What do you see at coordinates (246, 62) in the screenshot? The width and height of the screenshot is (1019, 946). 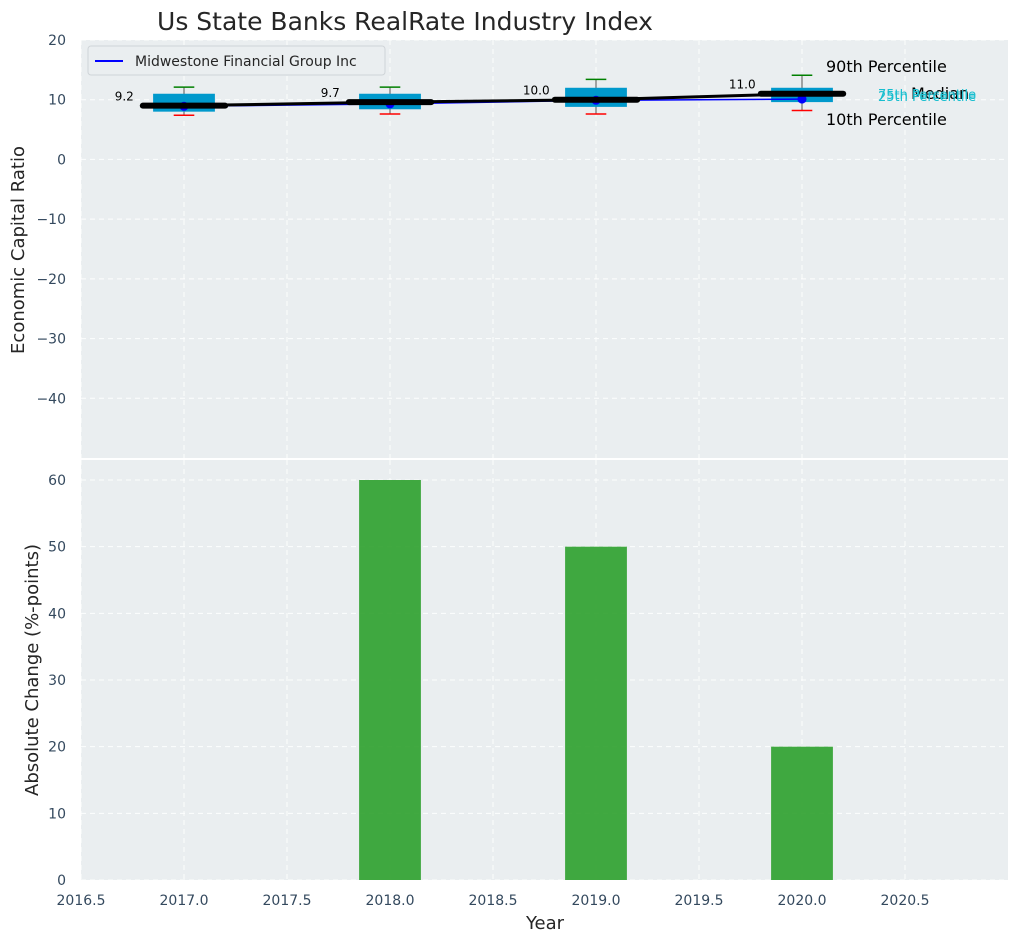 I see `legend-label-midwestone: Midwestone Financial Group Inc` at bounding box center [246, 62].